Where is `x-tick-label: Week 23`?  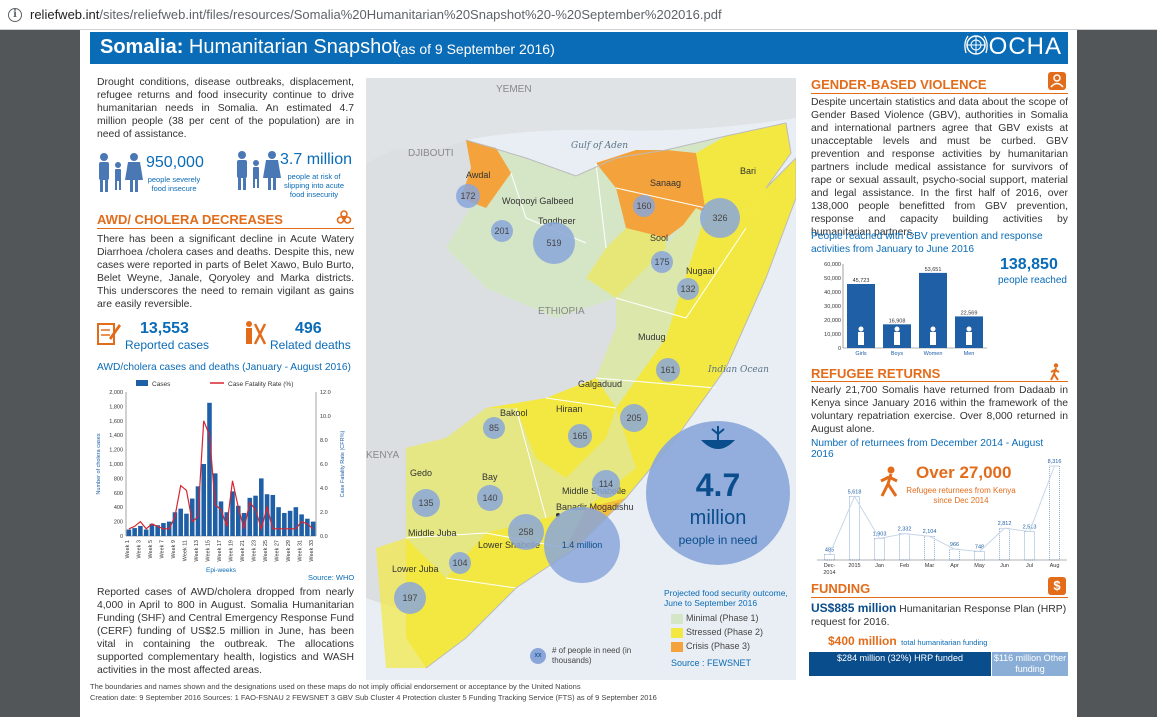 x-tick-label: Week 23 is located at coordinates (255, 551).